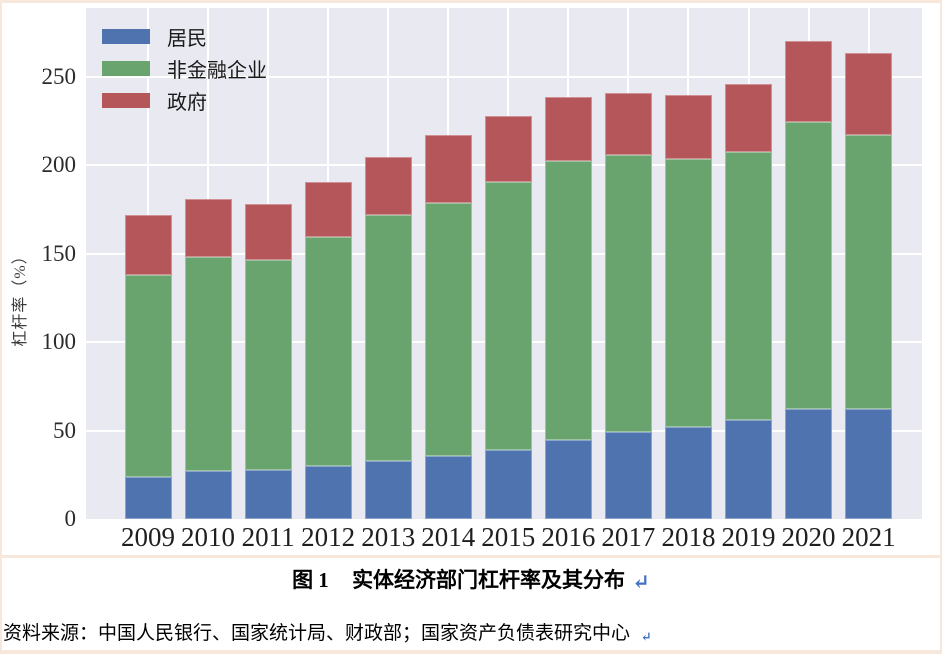  Describe the element at coordinates (328, 537) in the screenshot. I see `x-tick-label: 2012` at that location.